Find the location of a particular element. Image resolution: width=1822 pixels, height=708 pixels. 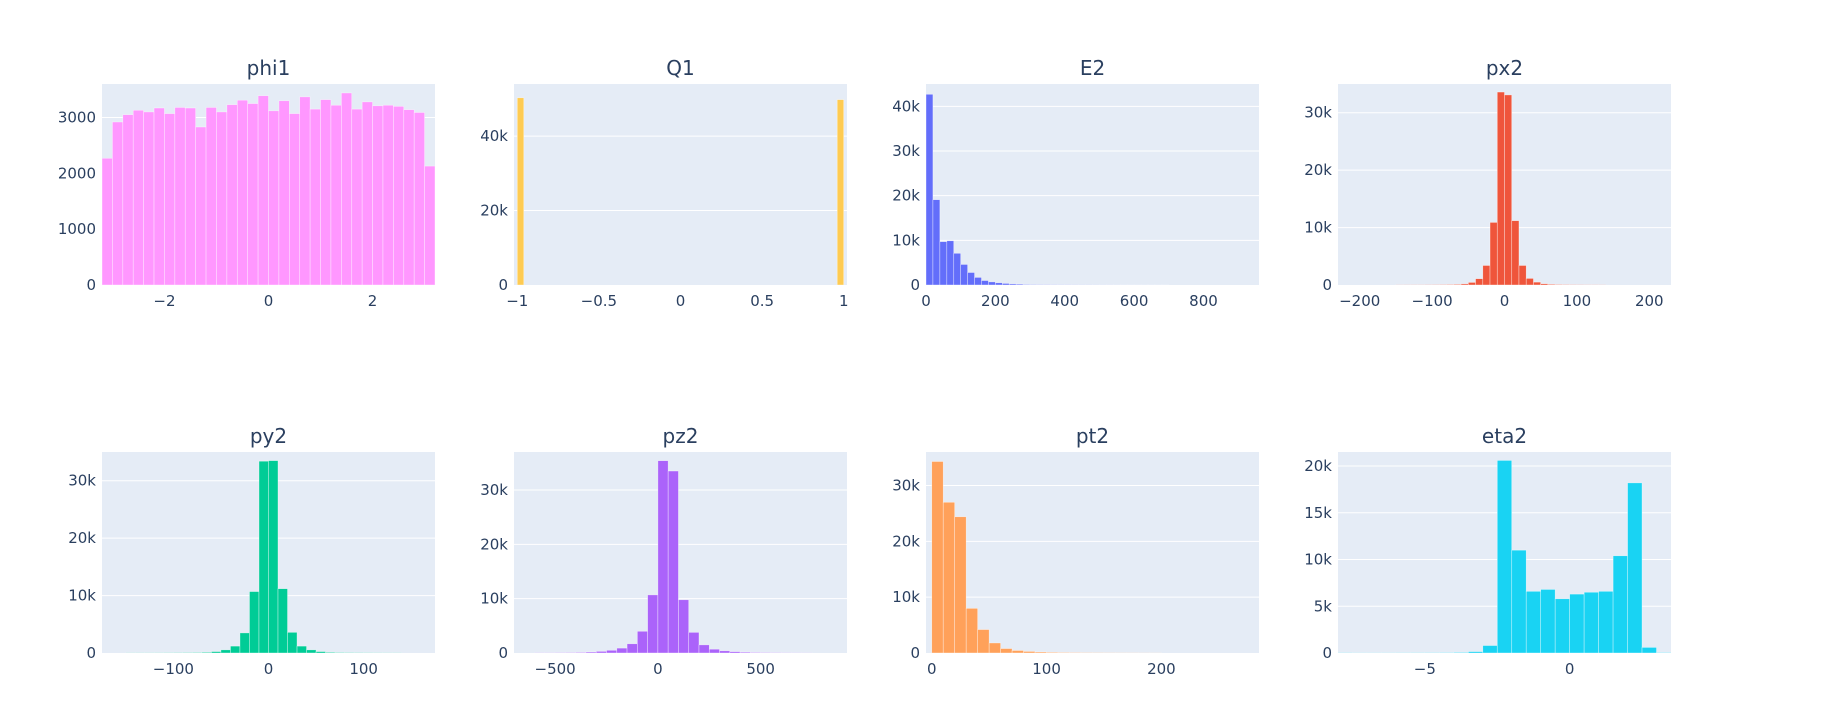

x-tick-label: 0.5 is located at coordinates (762, 301).